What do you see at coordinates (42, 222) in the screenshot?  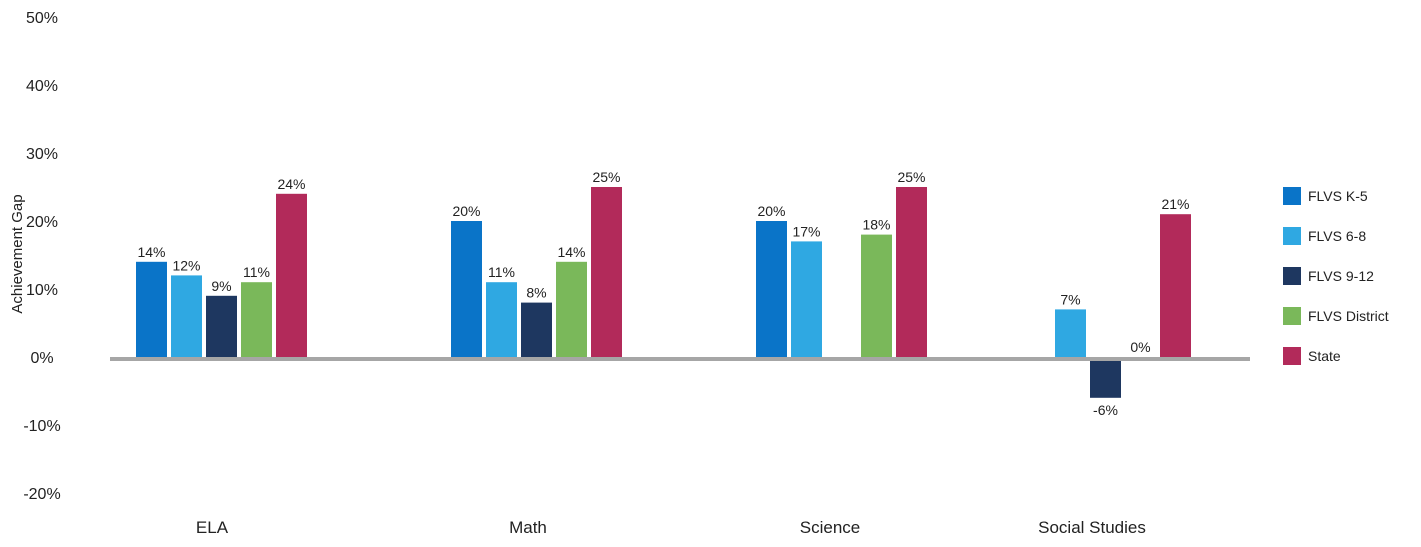 I see `y-tick-label: 20%` at bounding box center [42, 222].